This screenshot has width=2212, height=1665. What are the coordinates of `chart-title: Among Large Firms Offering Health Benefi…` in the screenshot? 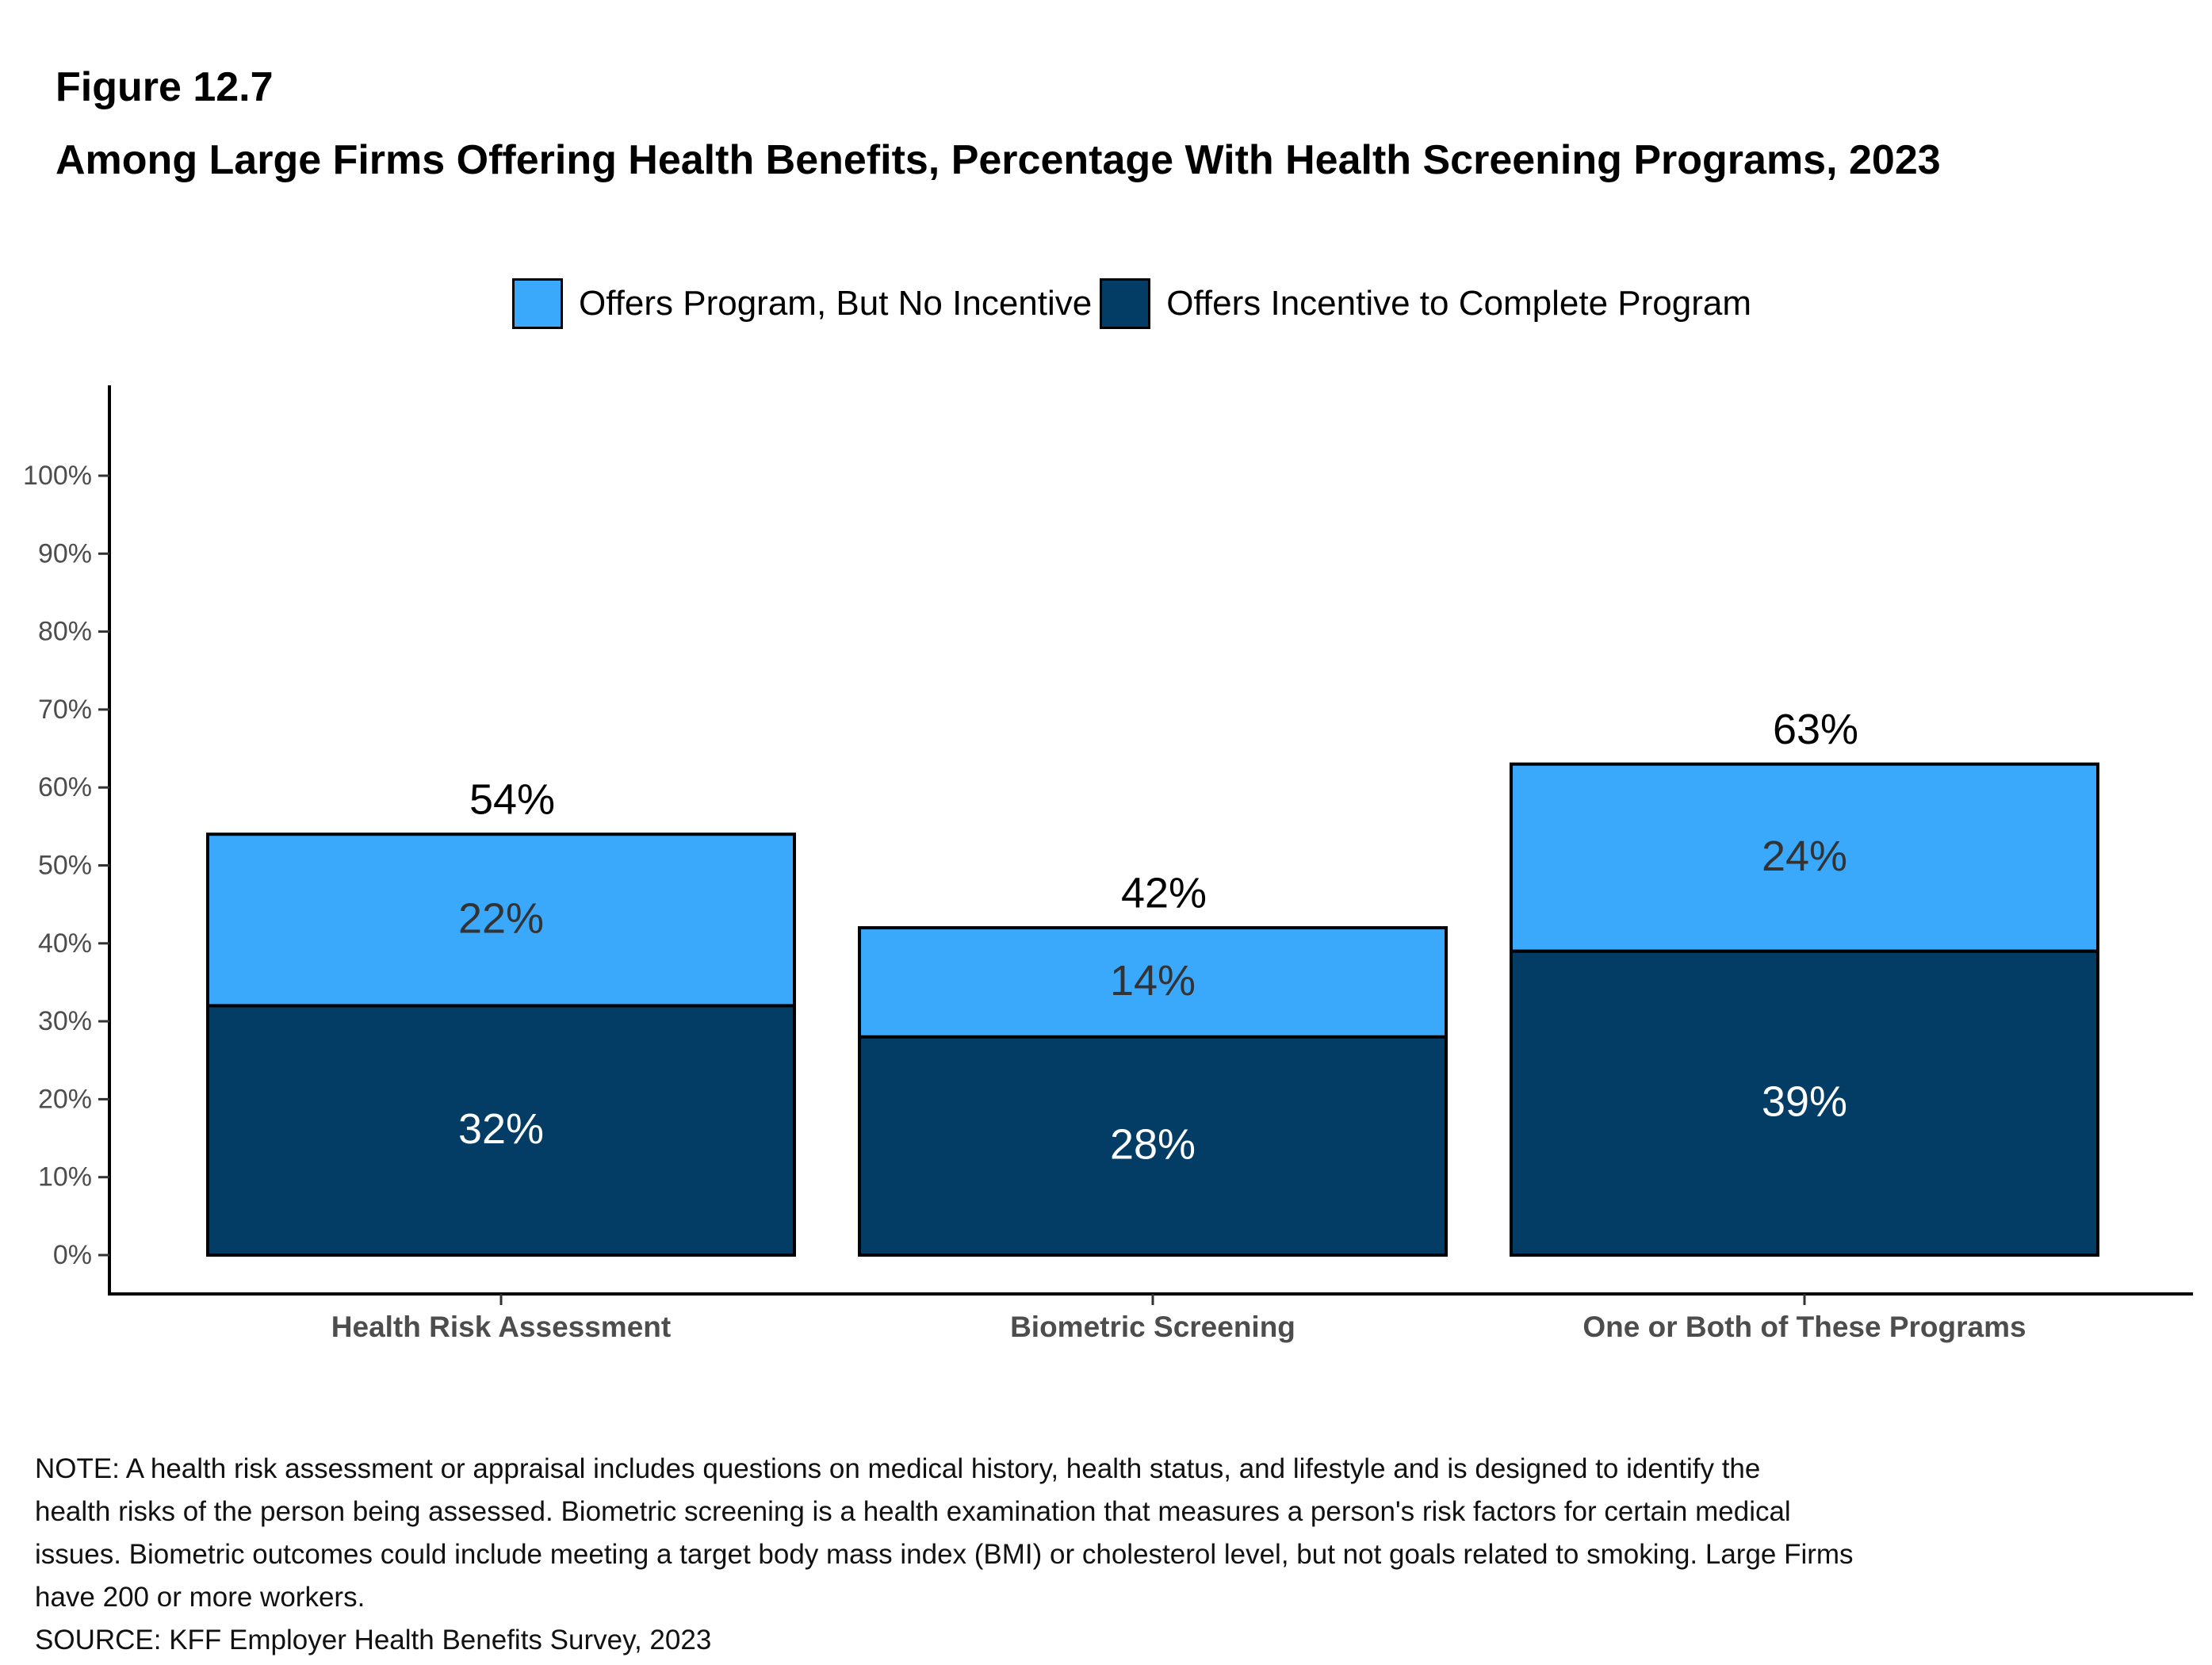 It's located at (998, 160).